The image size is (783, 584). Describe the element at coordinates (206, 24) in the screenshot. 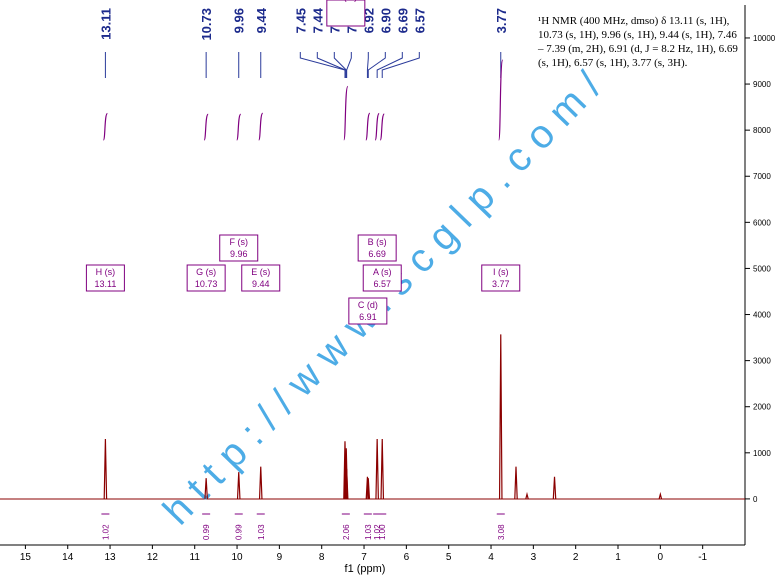

I see `peak-label: 10.73` at that location.